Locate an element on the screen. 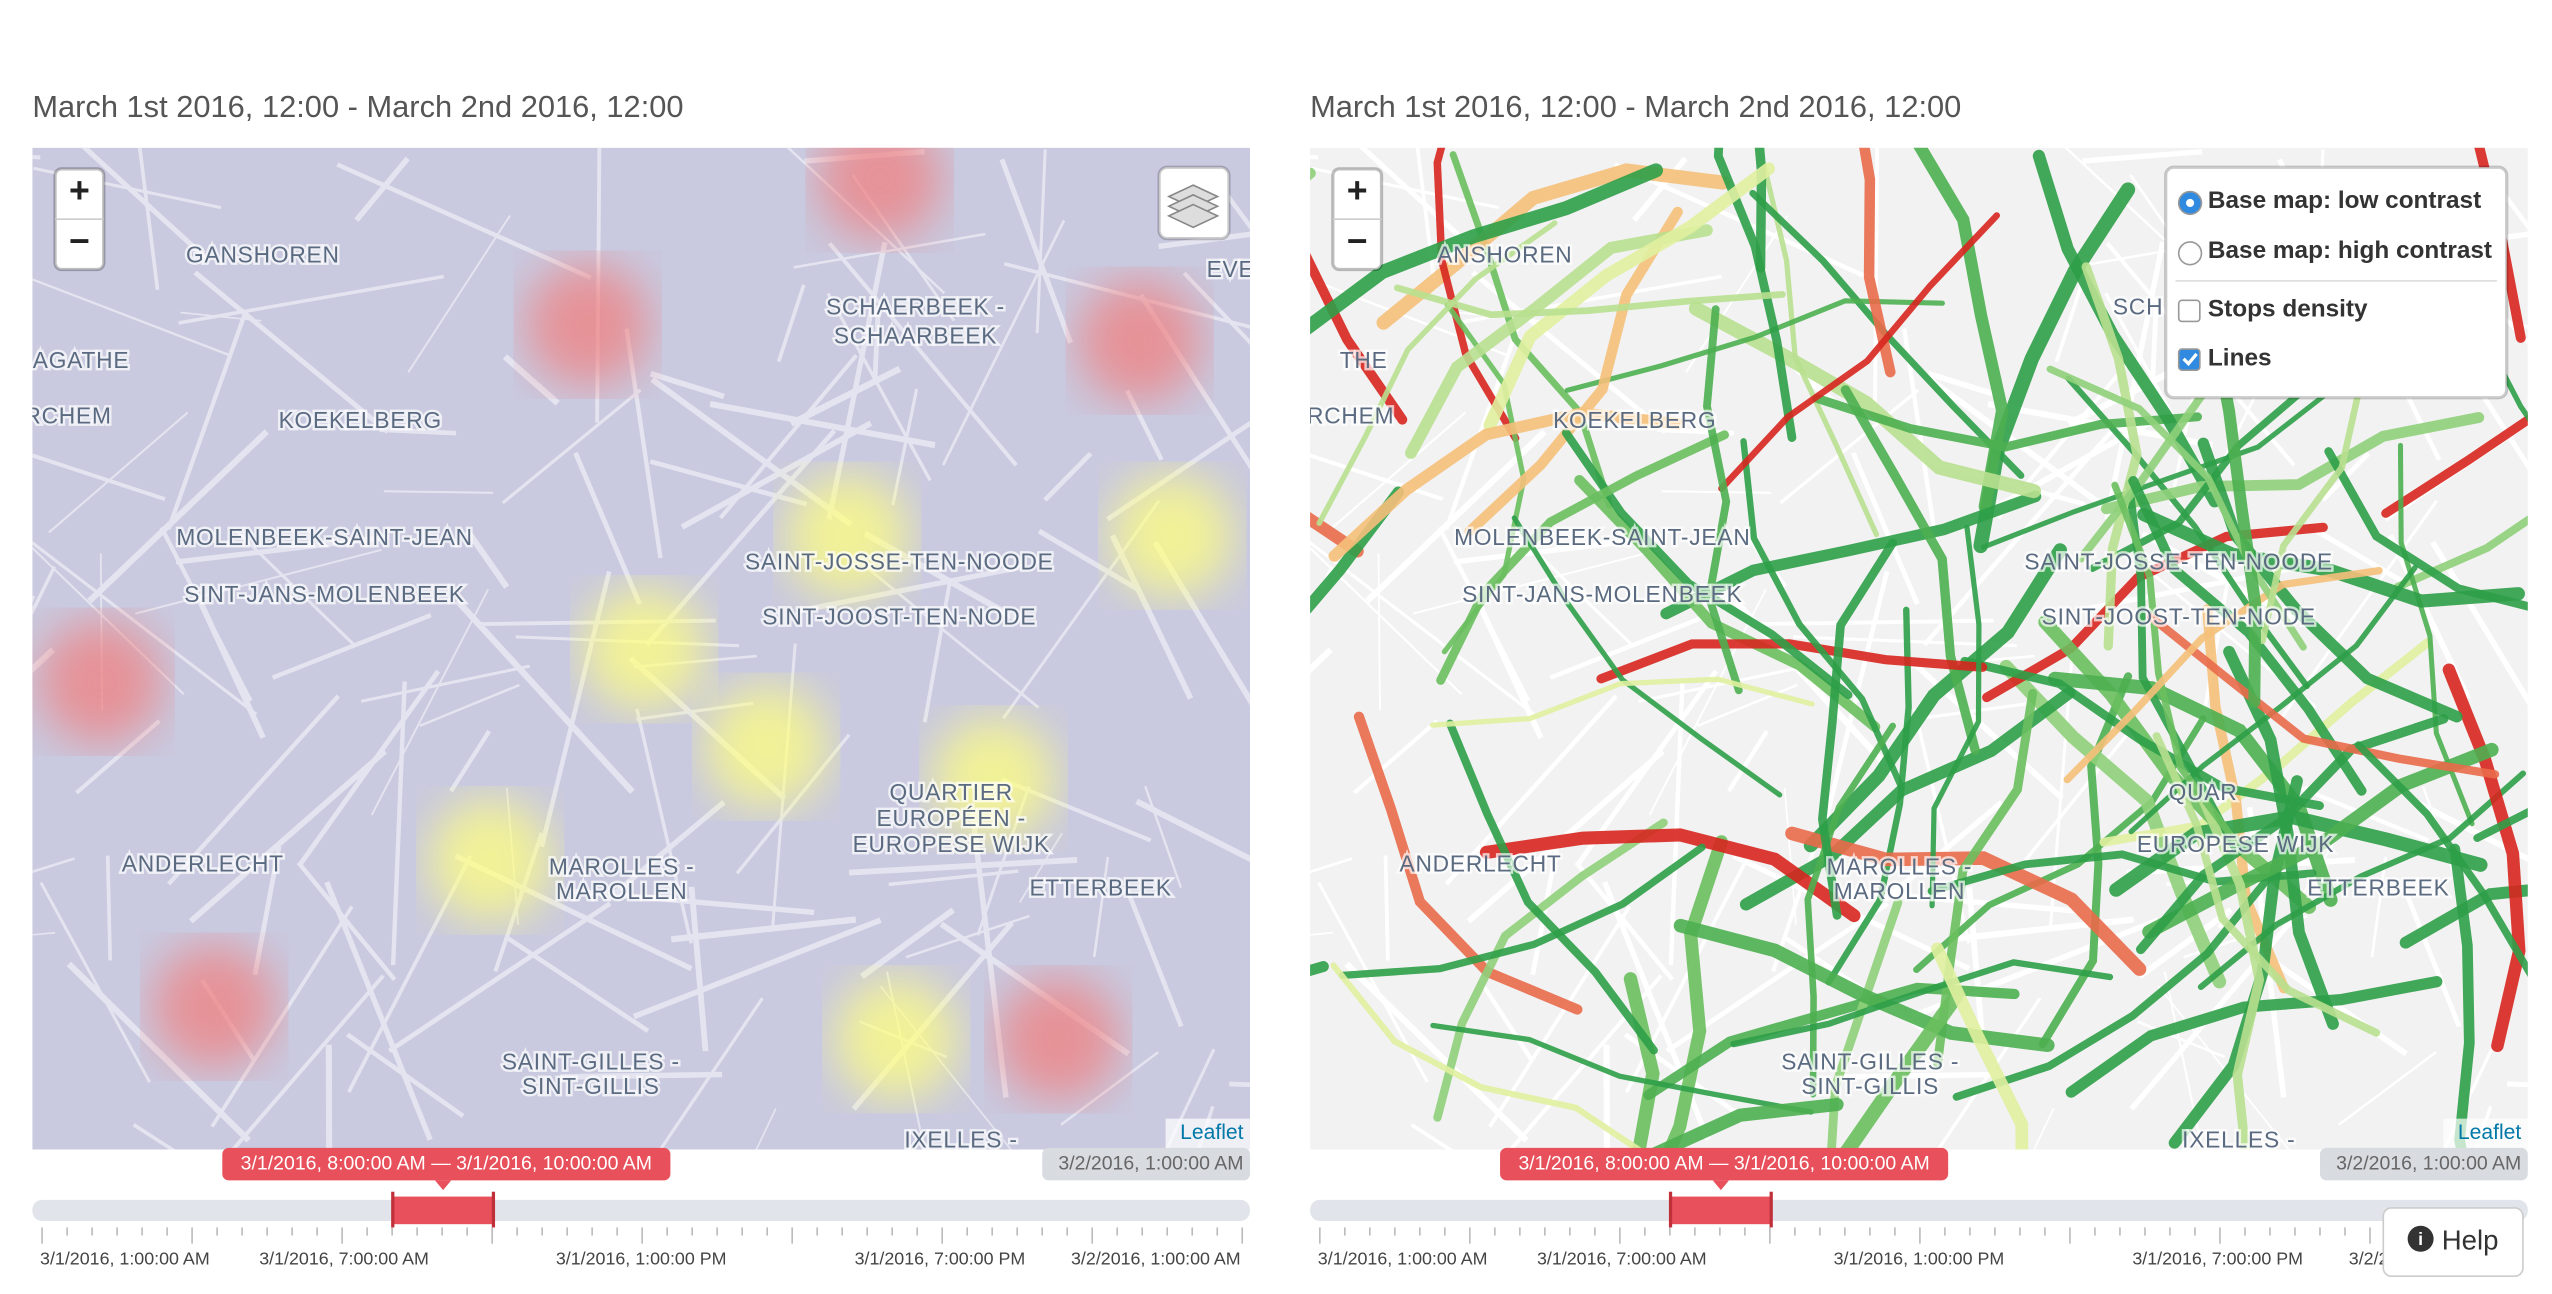 The height and width of the screenshot is (1294, 2552). layer-option: Base map: high contrast is located at coordinates (2350, 250).